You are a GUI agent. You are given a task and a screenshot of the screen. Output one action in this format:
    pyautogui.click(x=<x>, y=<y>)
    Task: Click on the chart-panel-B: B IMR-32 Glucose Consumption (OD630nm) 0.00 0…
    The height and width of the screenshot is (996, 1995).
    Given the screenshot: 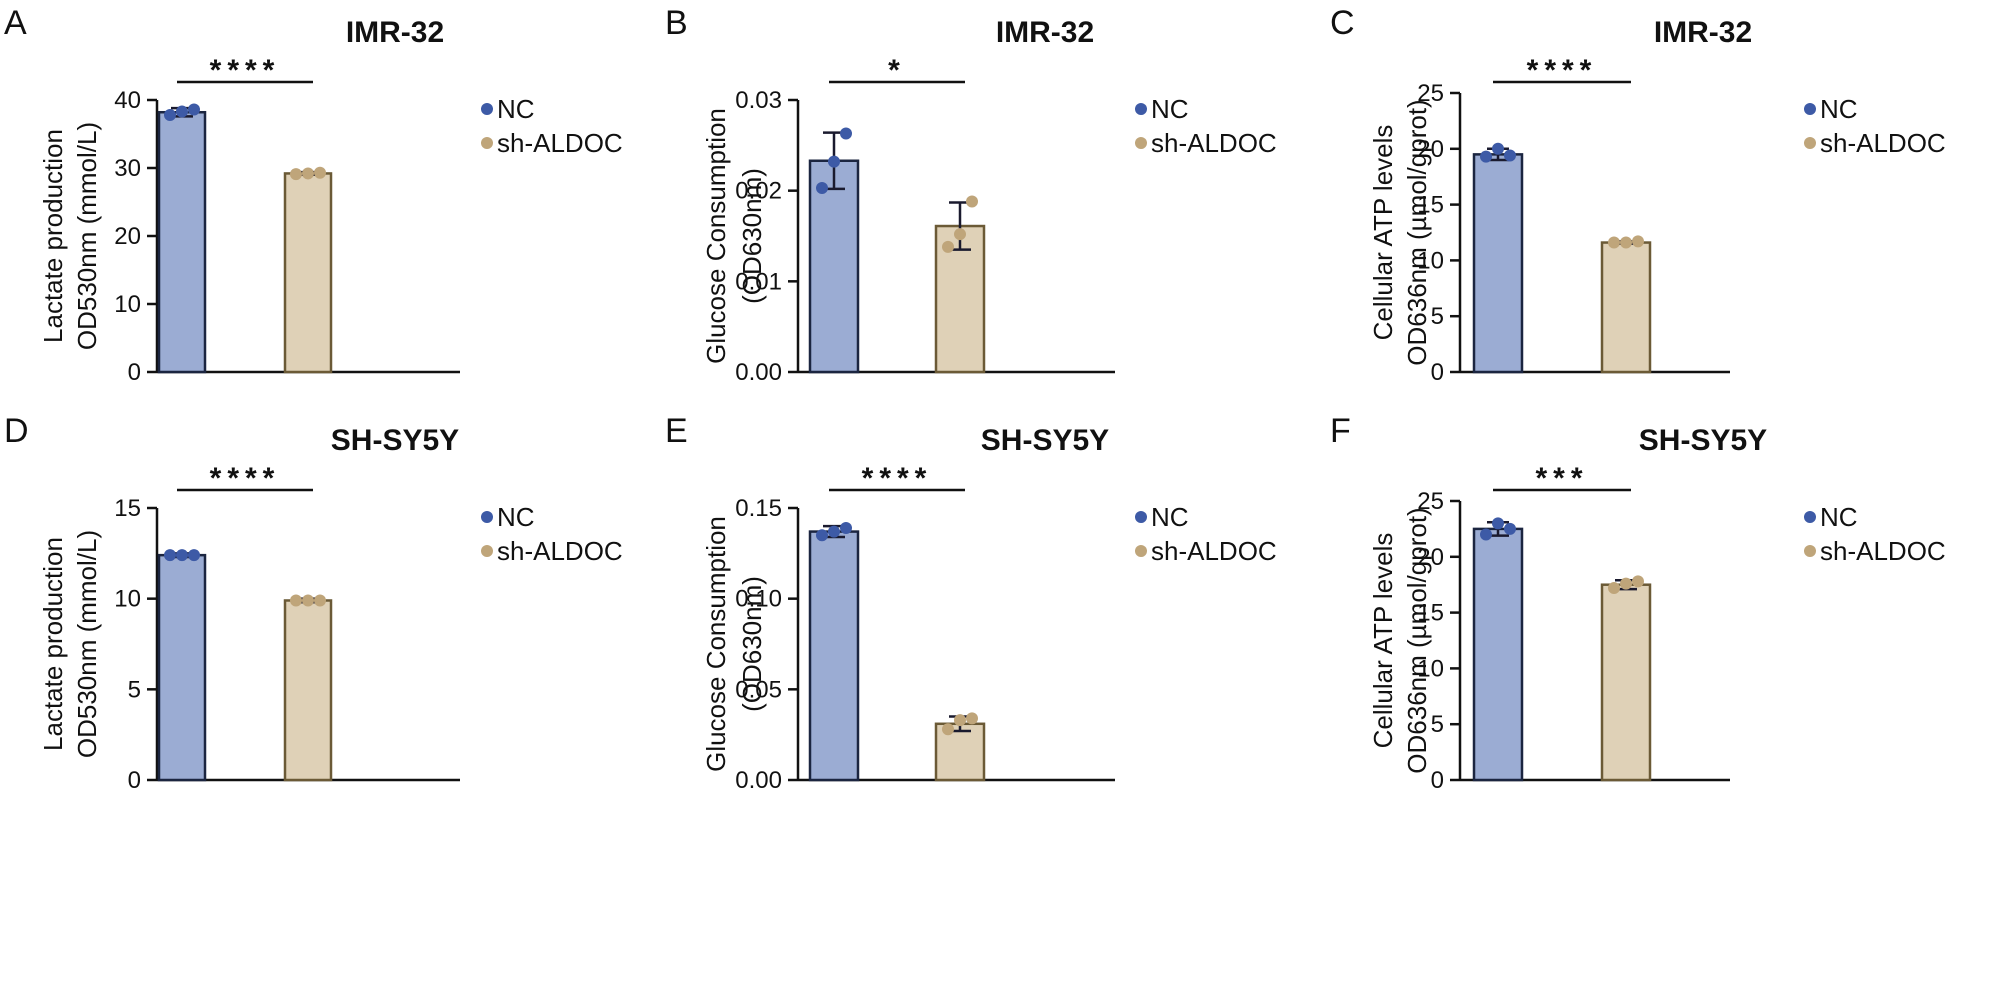 What is the action you would take?
    pyautogui.click(x=971, y=195)
    